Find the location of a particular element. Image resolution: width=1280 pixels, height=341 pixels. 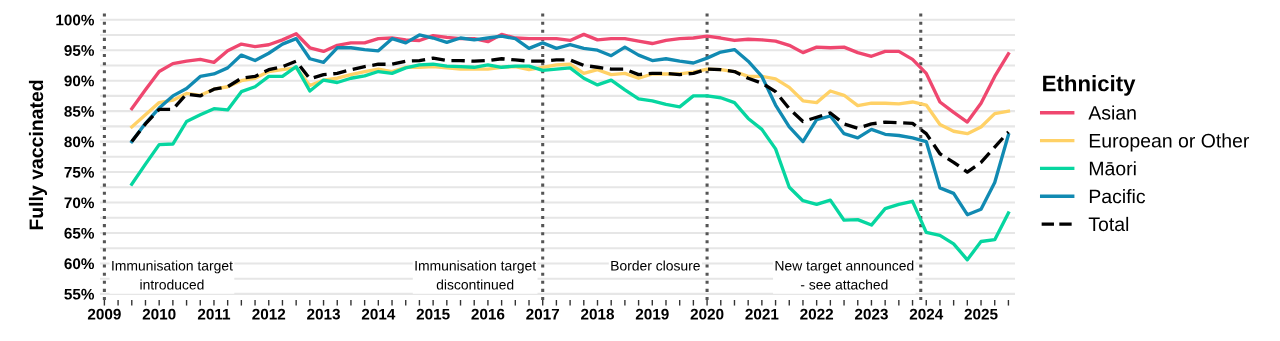

y-tick-label: 80% is located at coordinates (79, 142).